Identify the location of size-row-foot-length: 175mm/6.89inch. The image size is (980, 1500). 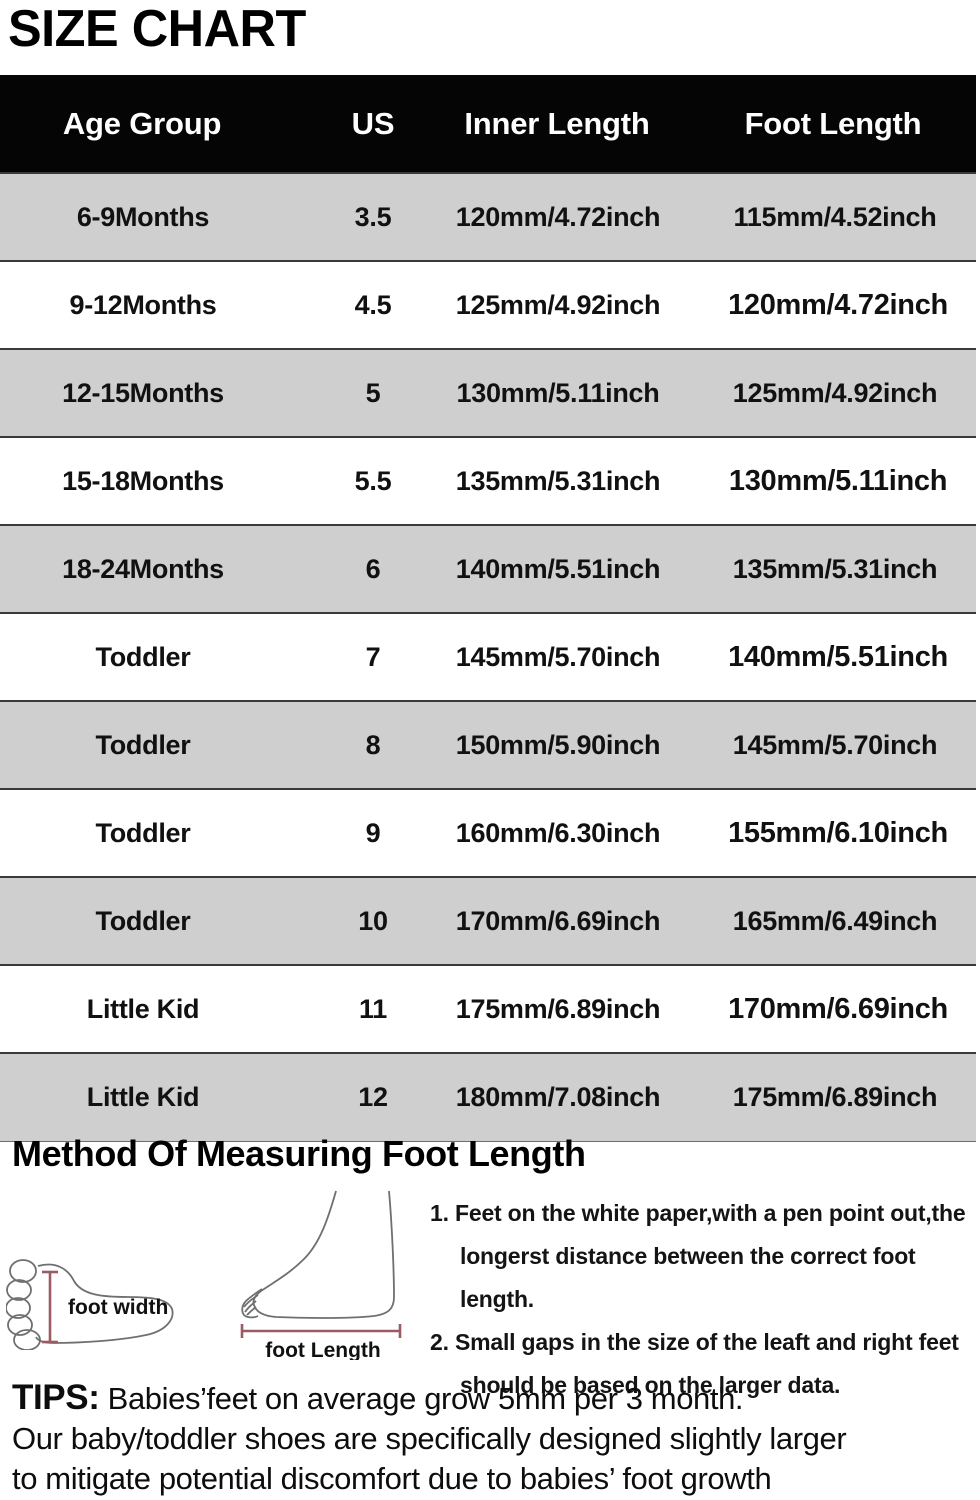
(838, 1097).